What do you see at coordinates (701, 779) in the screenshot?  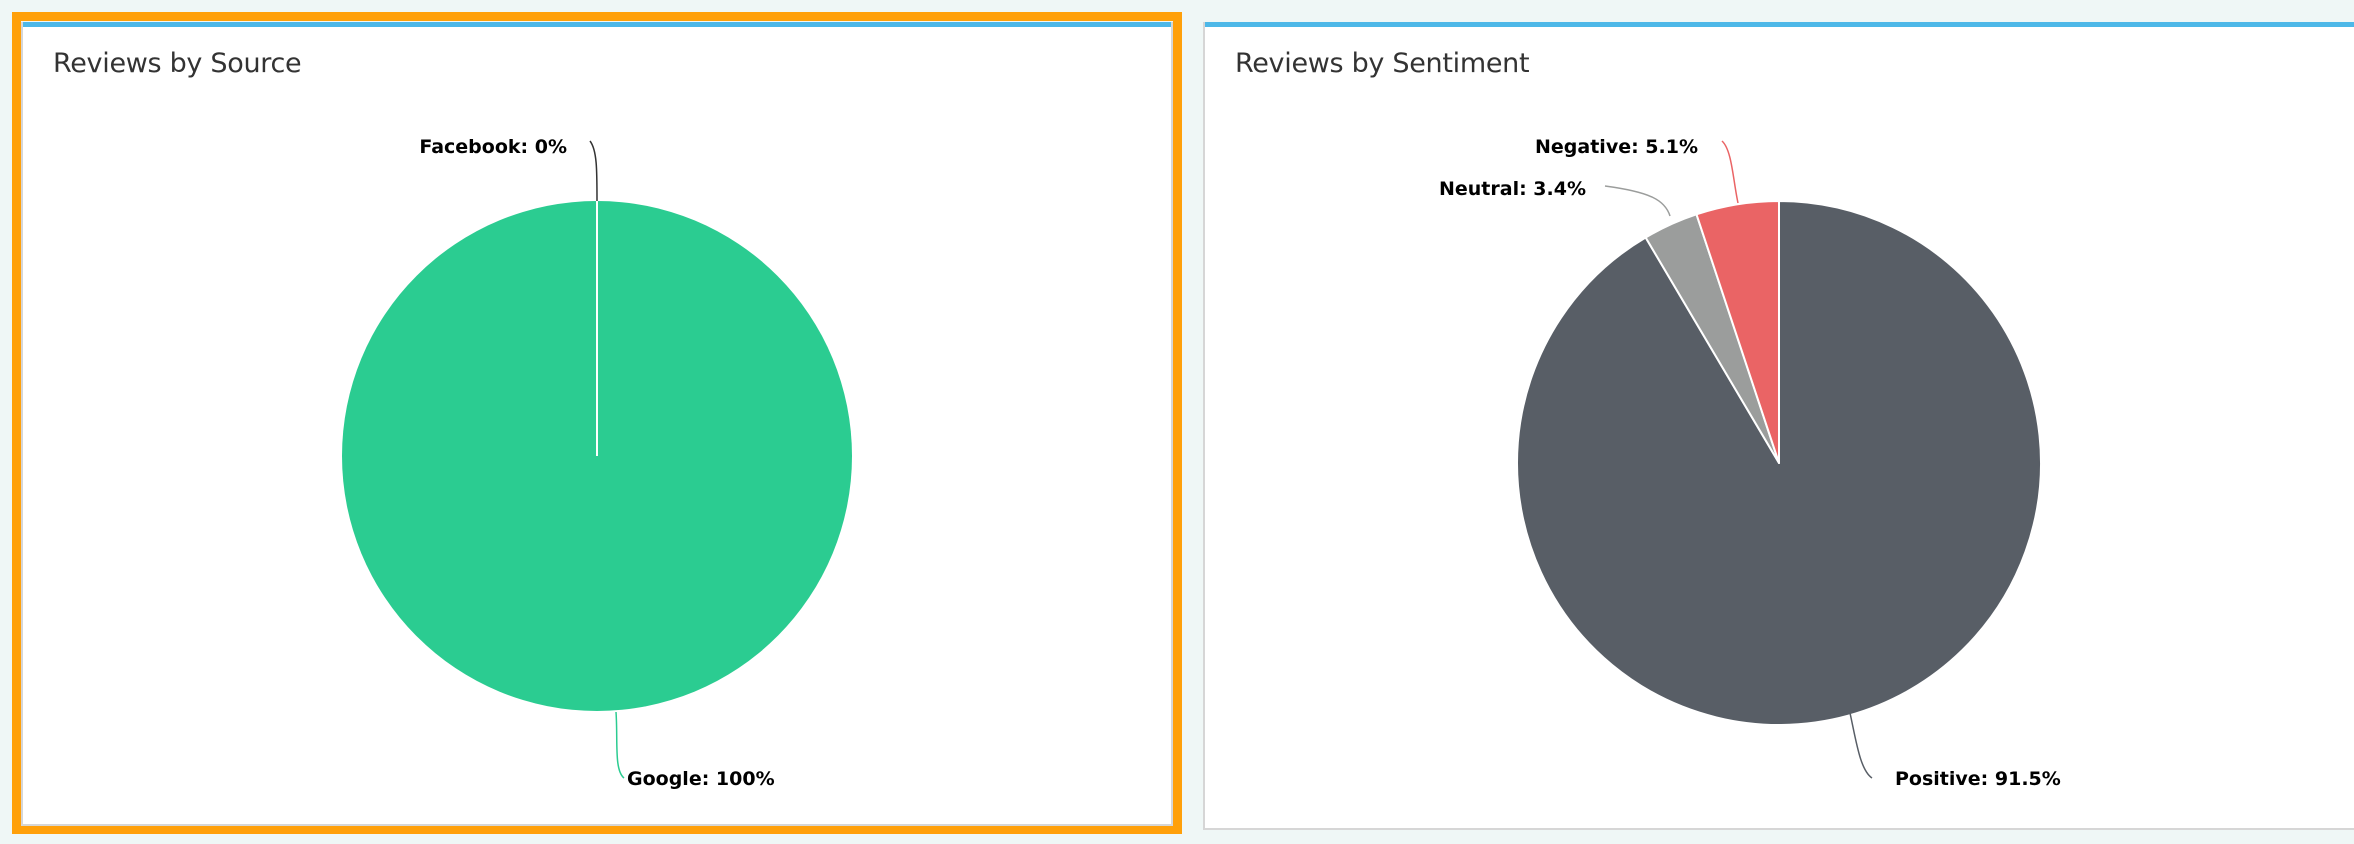 I see `data-label-google: Google: 100%` at bounding box center [701, 779].